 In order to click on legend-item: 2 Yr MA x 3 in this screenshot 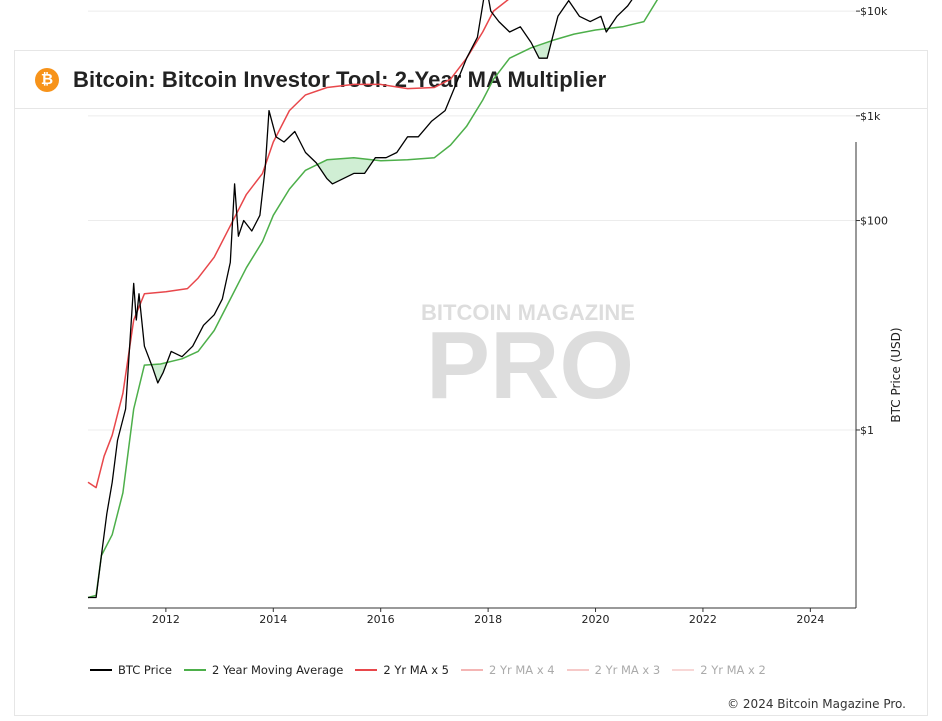, I will do `click(613, 670)`.